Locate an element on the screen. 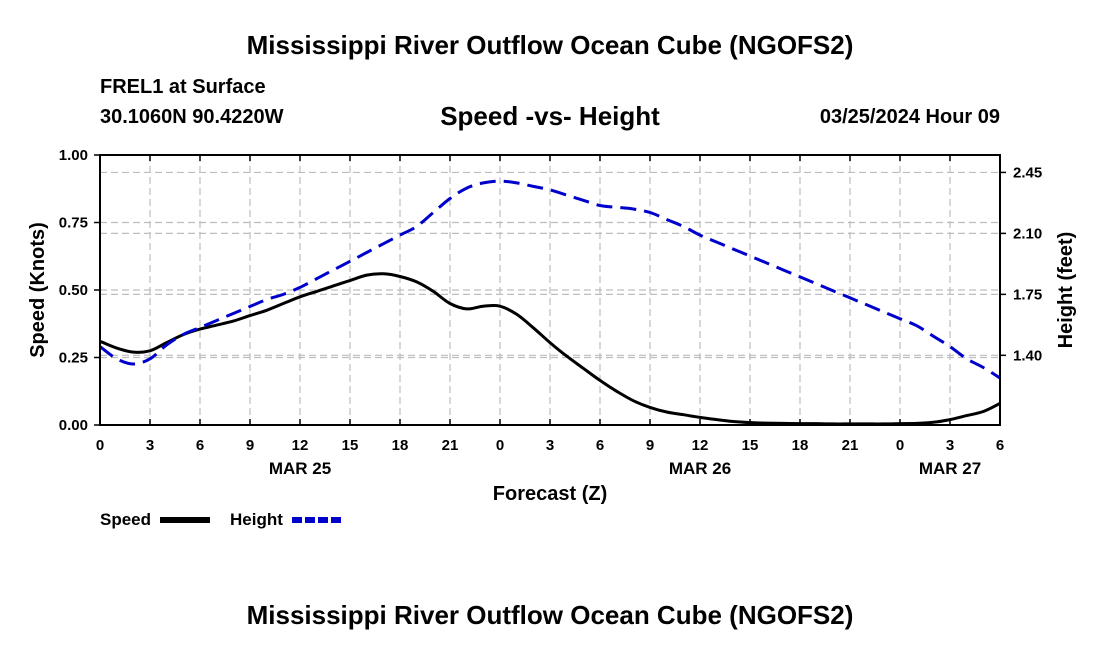  y2-tick-label: 1.75 is located at coordinates (1027, 294).